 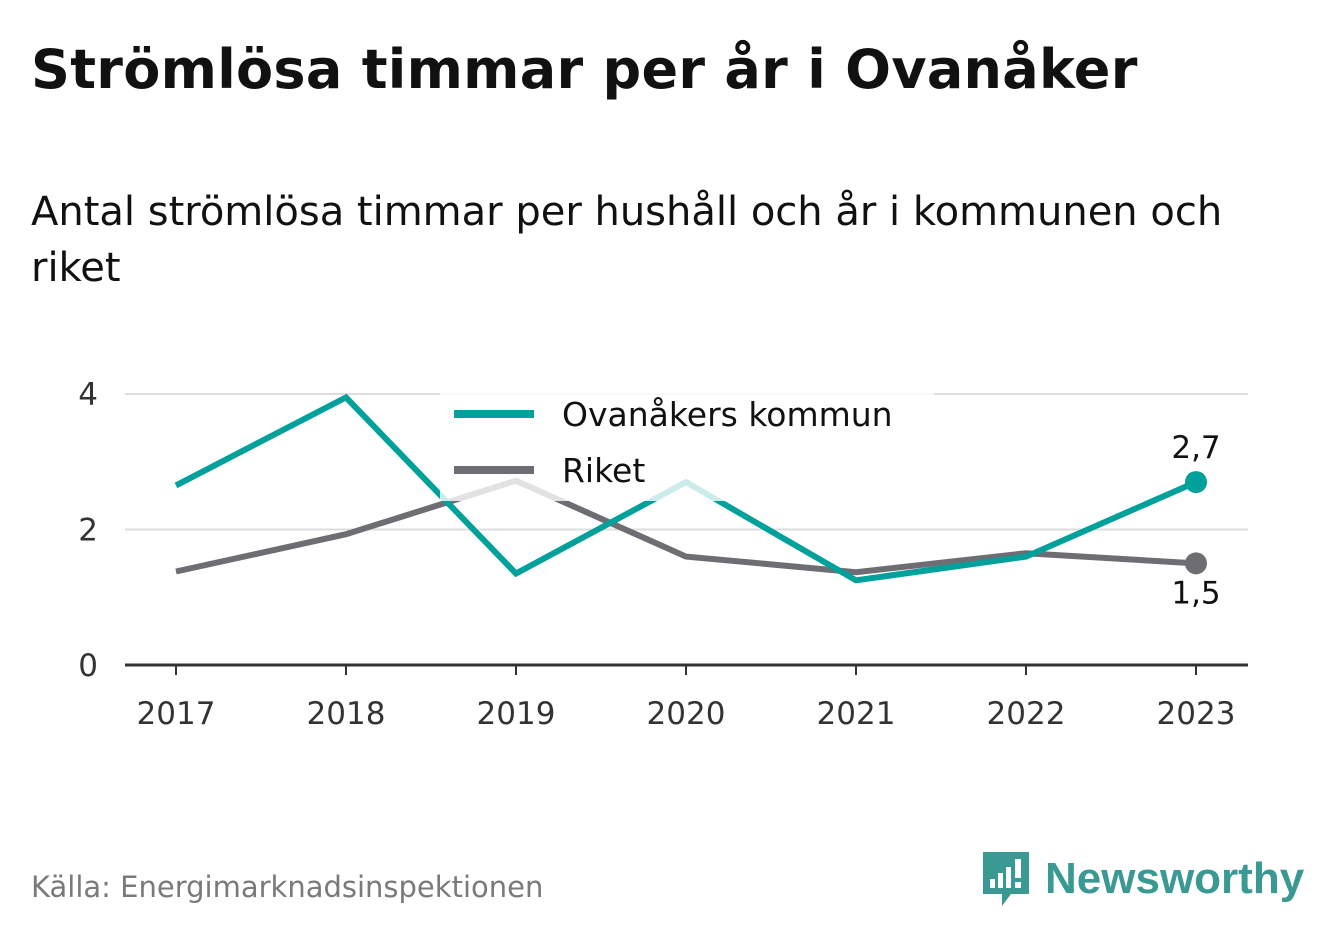 What do you see at coordinates (88, 531) in the screenshot?
I see `y-tick-label: 2` at bounding box center [88, 531].